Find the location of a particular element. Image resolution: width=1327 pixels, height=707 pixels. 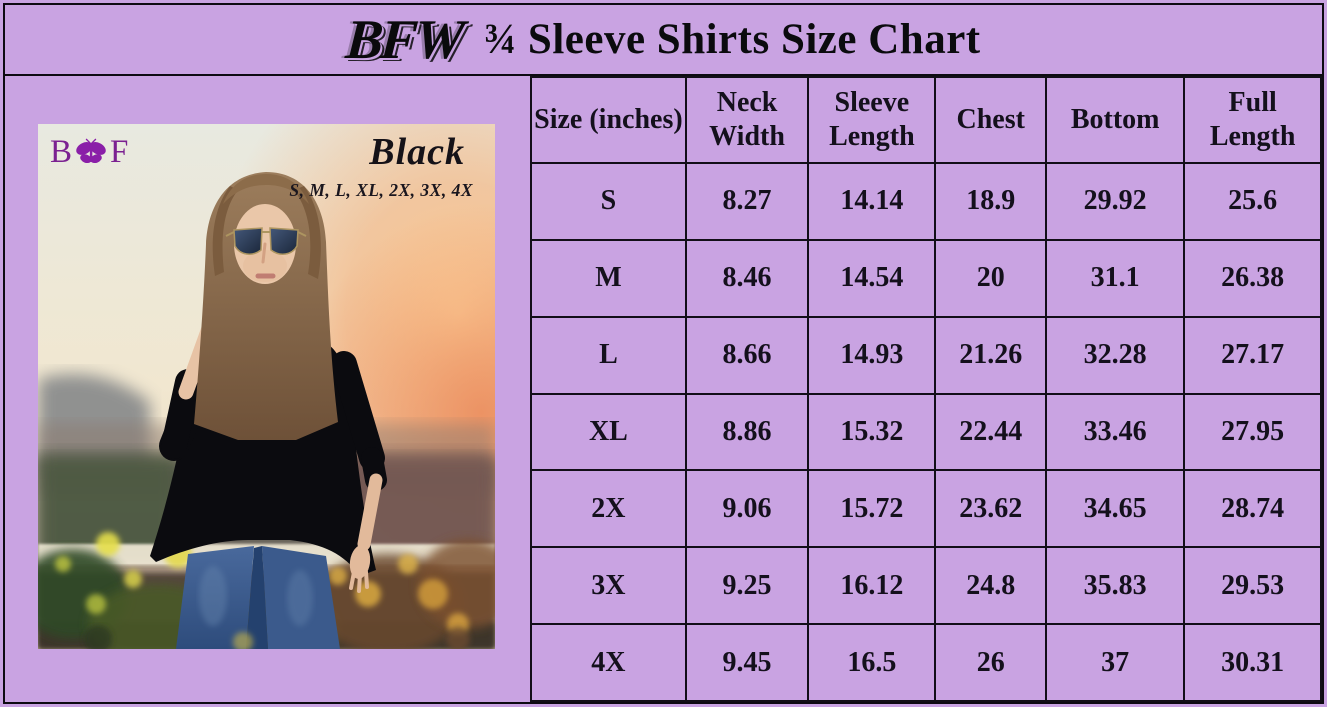

table-row: S 8.27 14.14 18.9 29.92 25.6 is located at coordinates (926, 201).